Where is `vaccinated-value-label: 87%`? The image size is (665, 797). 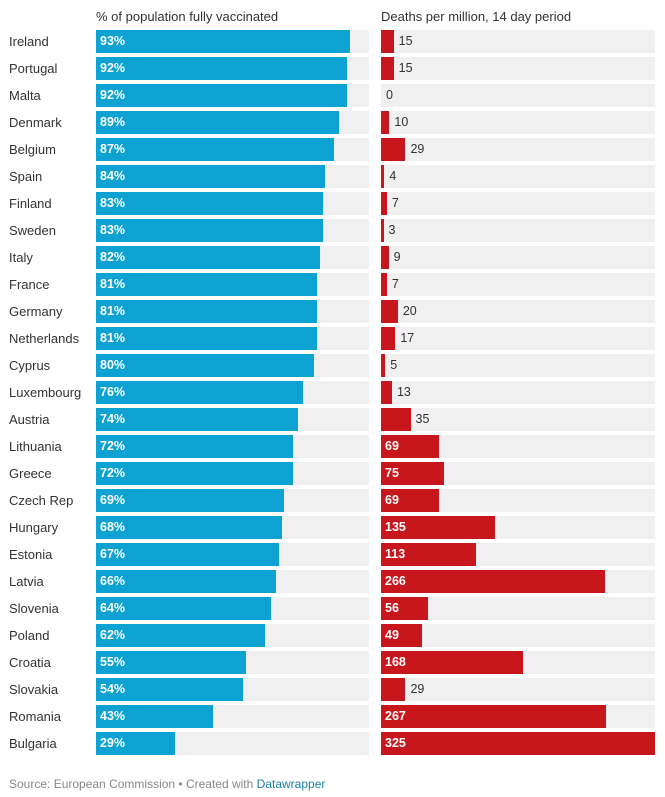
vaccinated-value-label: 87% is located at coordinates (113, 149).